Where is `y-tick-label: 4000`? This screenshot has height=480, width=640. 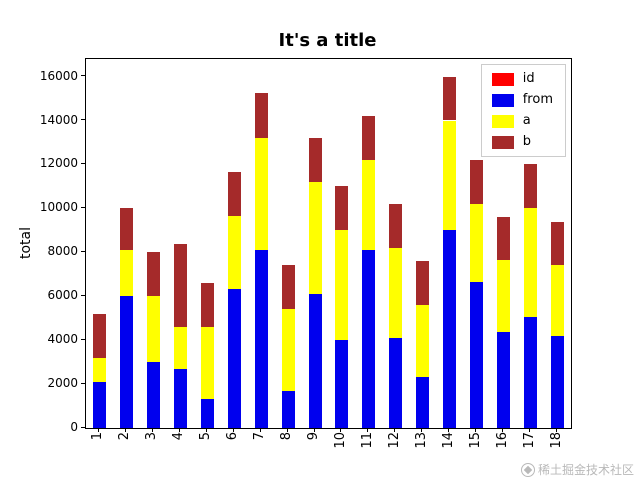 y-tick-label: 4000 is located at coordinates (62, 339).